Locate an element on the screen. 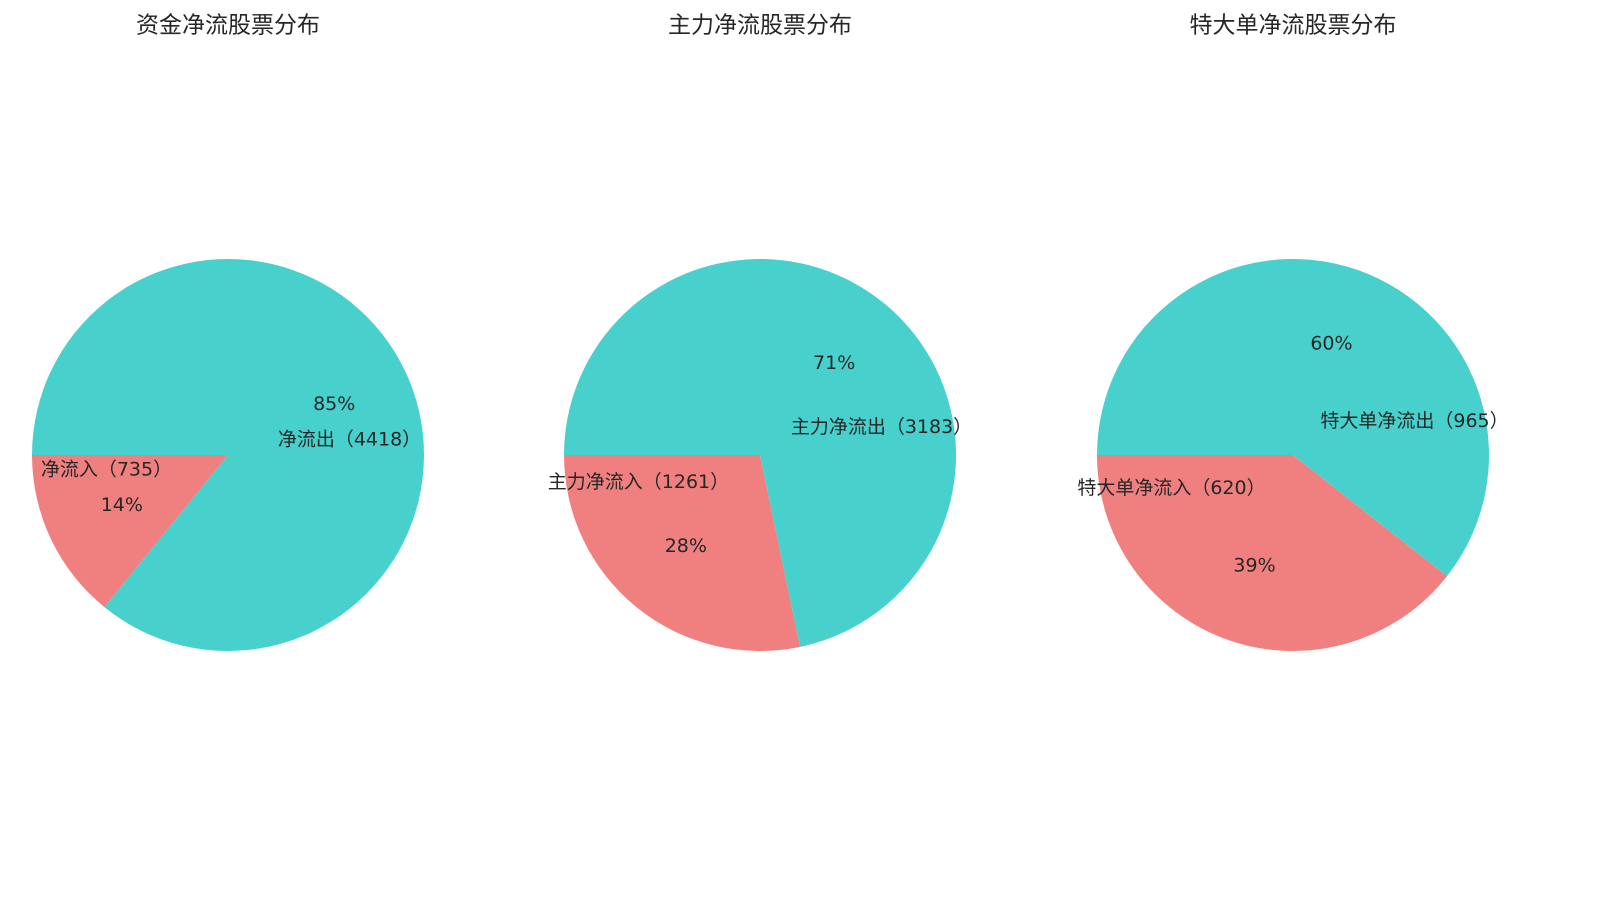  percent-label: 14% is located at coordinates (122, 505).